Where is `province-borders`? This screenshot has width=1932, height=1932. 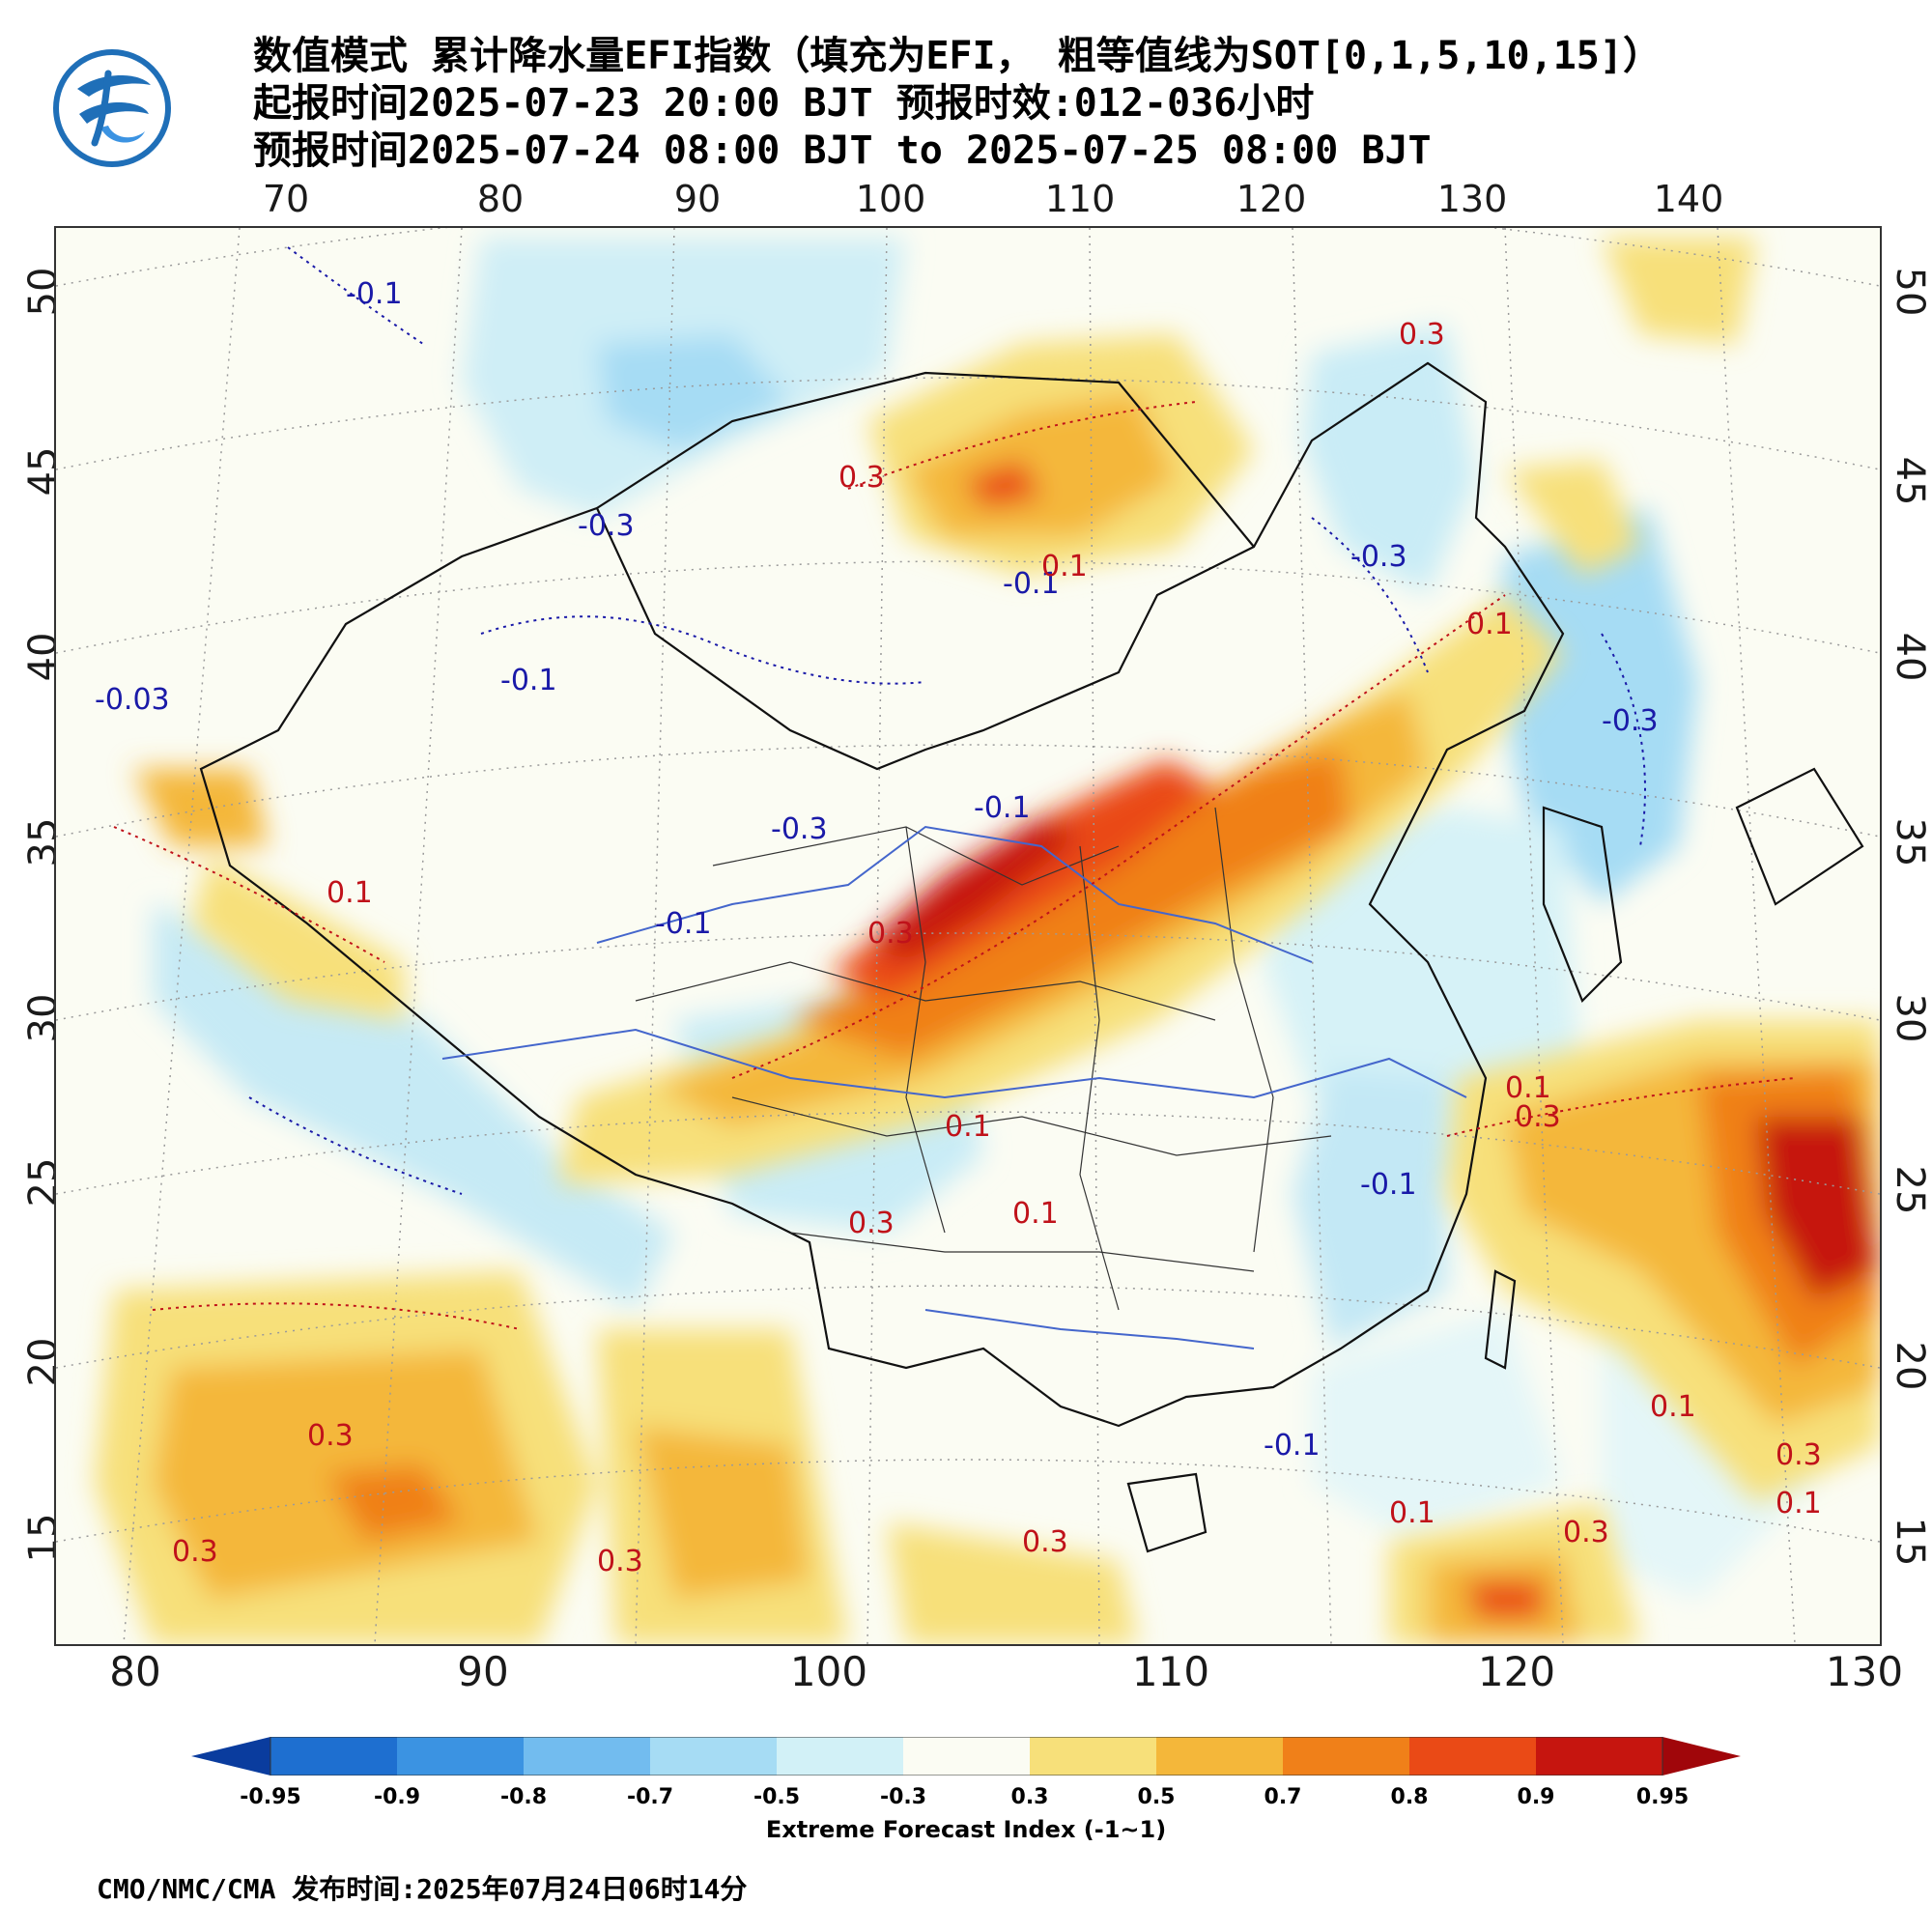
province-borders is located at coordinates (983, 1059).